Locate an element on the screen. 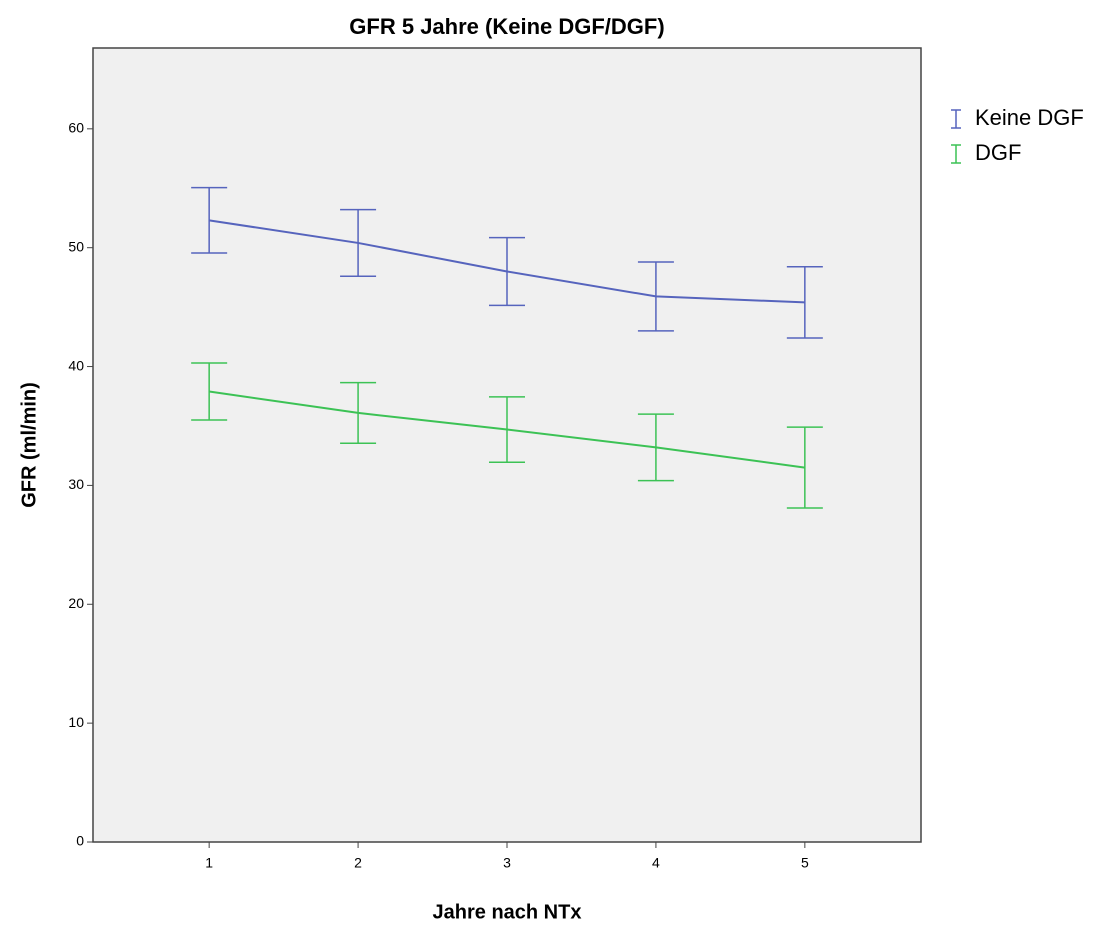  legend-label: Keine DGF is located at coordinates (1029, 117).